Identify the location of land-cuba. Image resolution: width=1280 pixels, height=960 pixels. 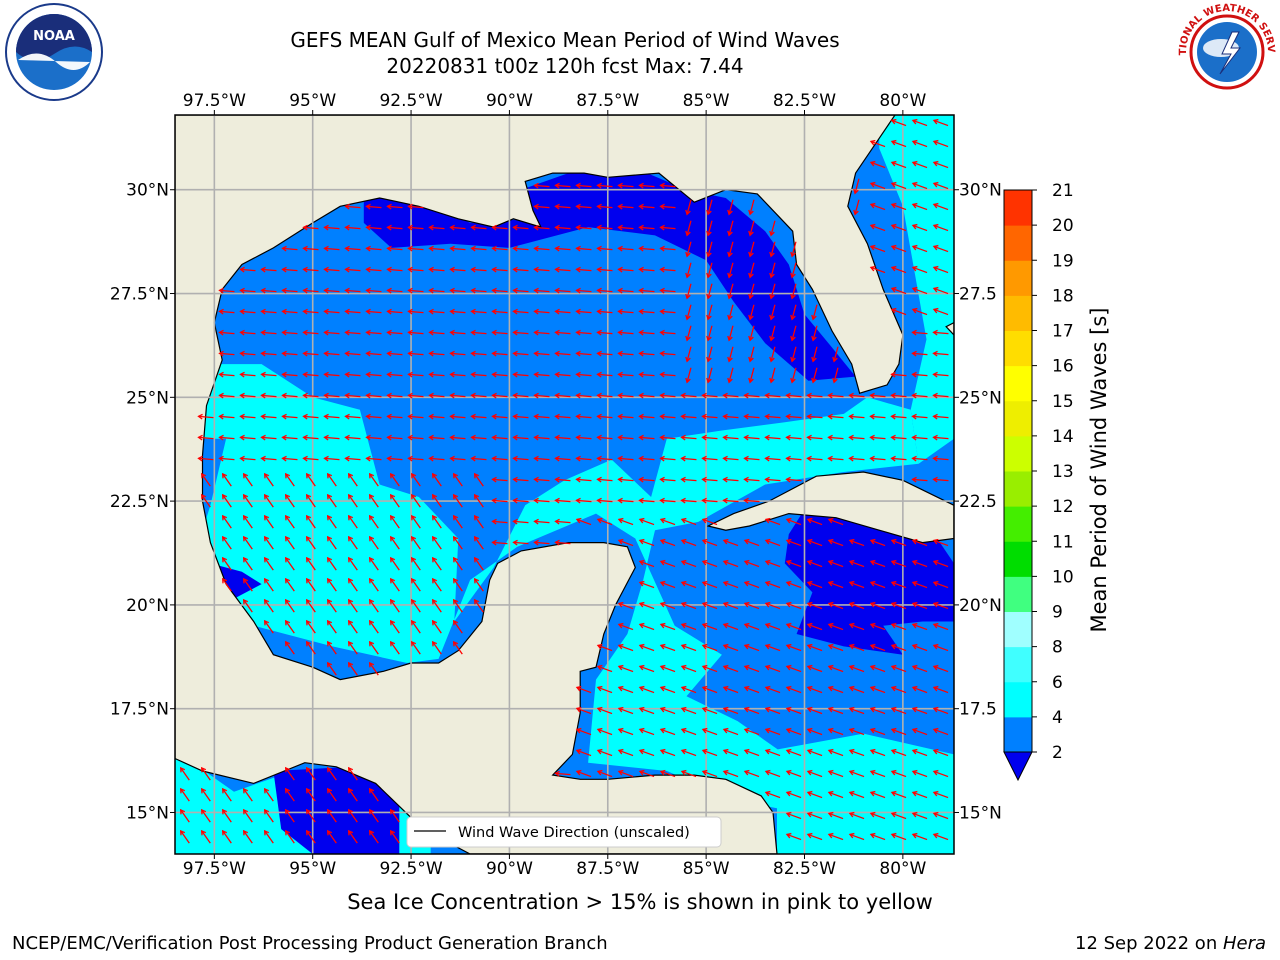
(830, 507).